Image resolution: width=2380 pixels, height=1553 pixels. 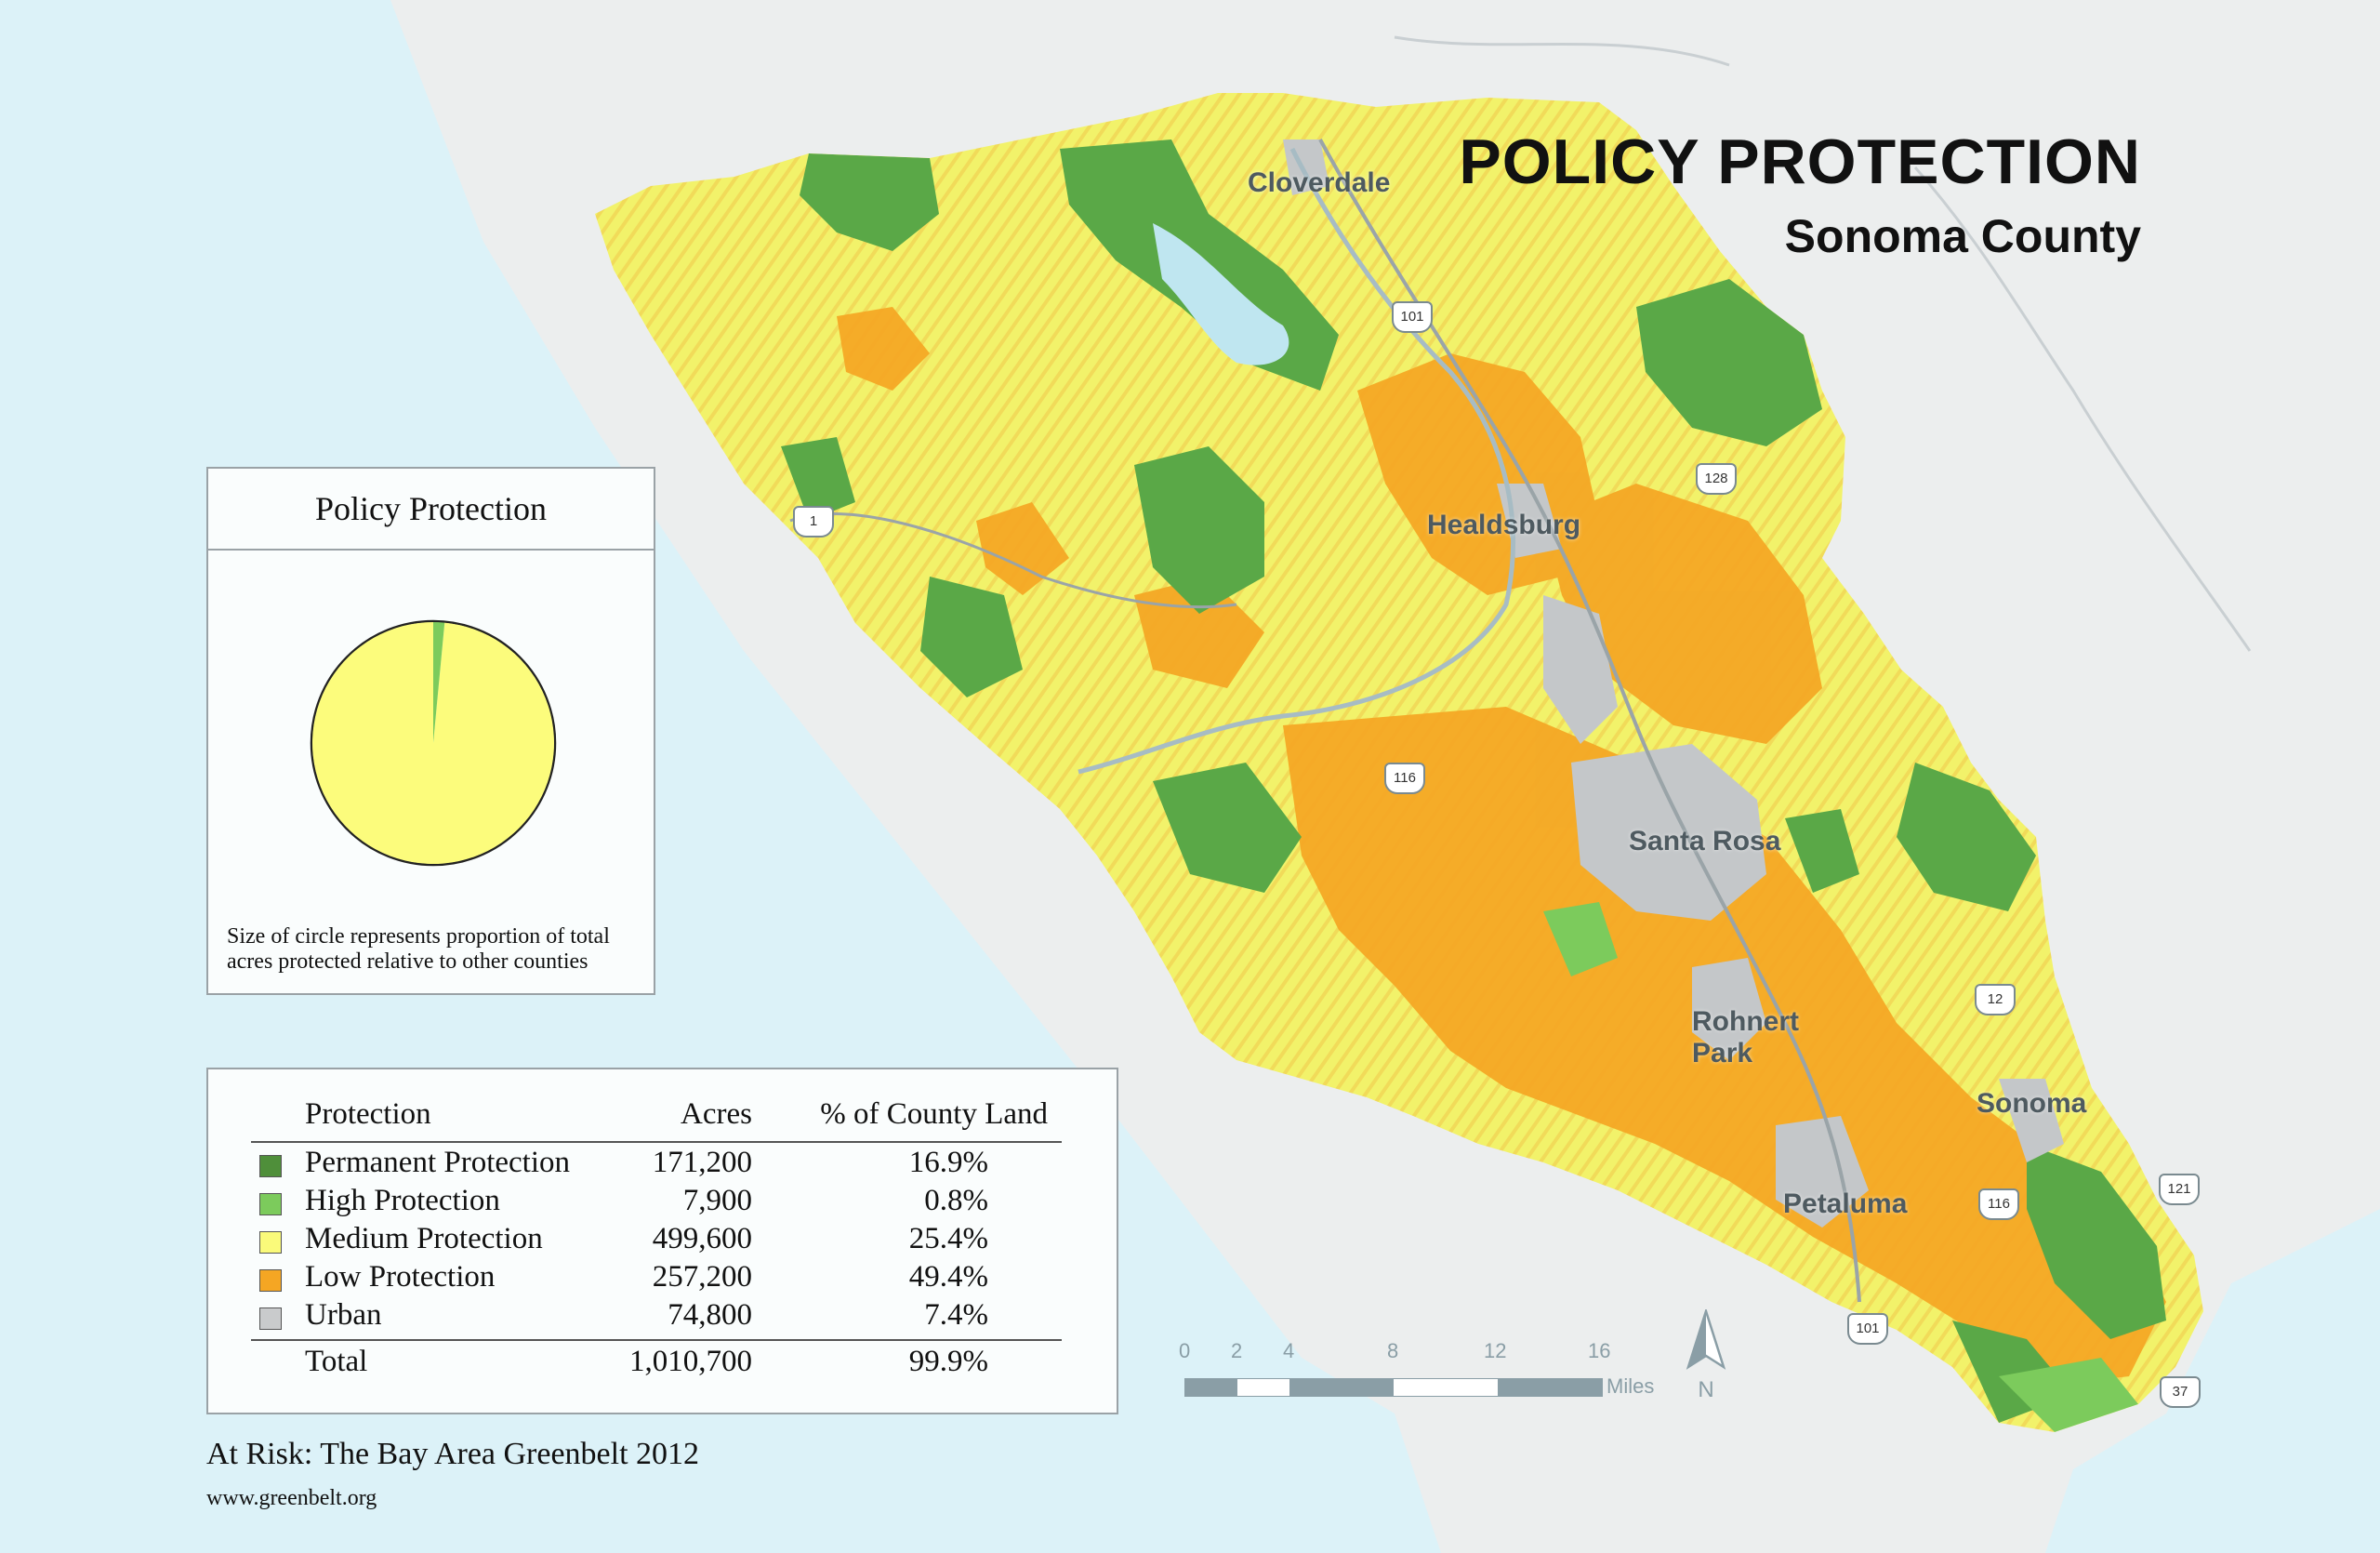 What do you see at coordinates (934, 1114) in the screenshot?
I see `legend-header-pct: % of County Land` at bounding box center [934, 1114].